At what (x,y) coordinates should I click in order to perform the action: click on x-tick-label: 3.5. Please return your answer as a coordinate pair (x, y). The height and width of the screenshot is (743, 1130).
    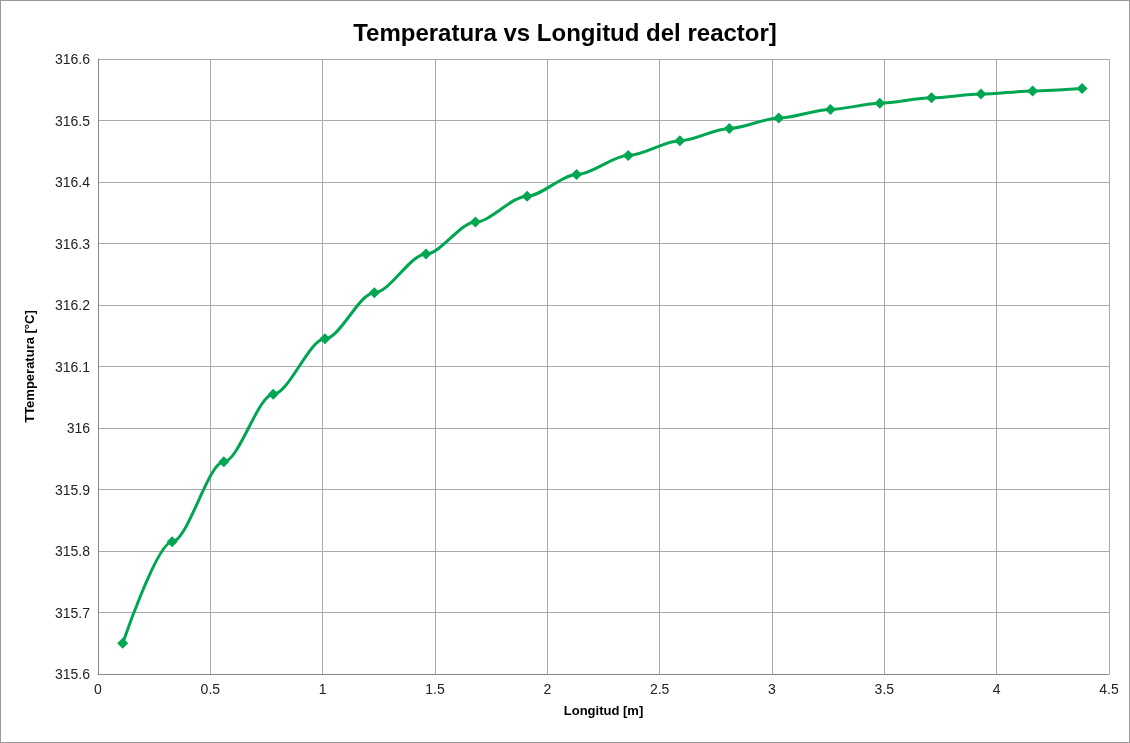
    Looking at the image, I should click on (884, 689).